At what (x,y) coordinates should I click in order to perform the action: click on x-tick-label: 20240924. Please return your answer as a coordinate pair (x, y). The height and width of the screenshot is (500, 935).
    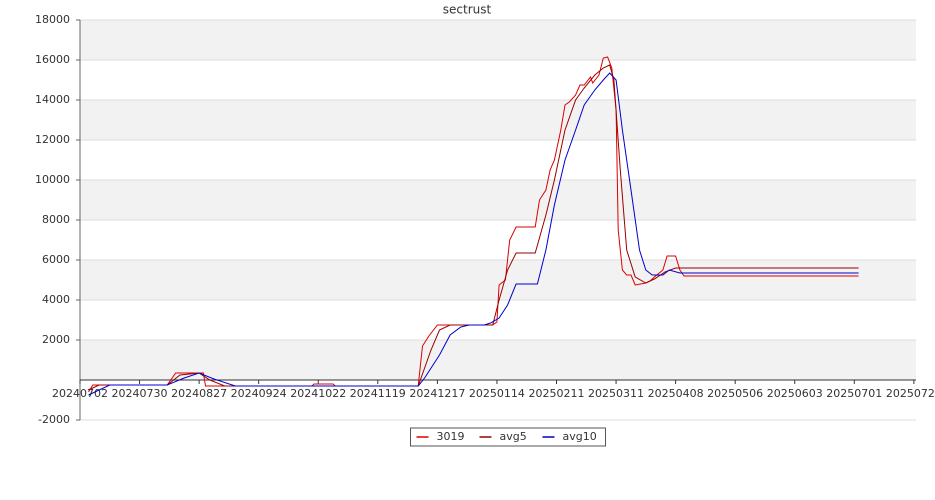
    Looking at the image, I should click on (259, 393).